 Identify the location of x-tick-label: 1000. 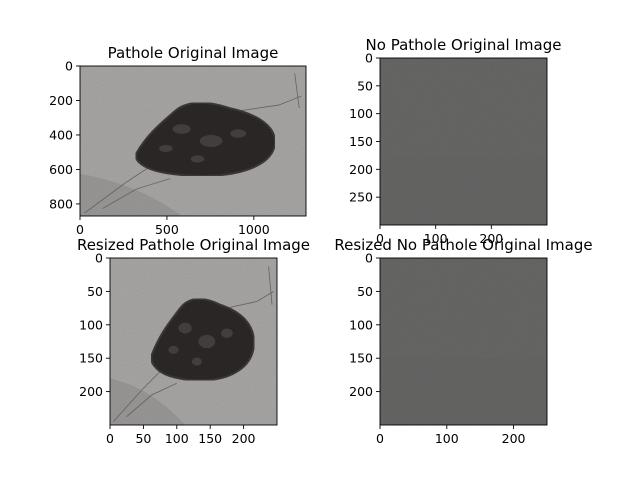
(254, 229).